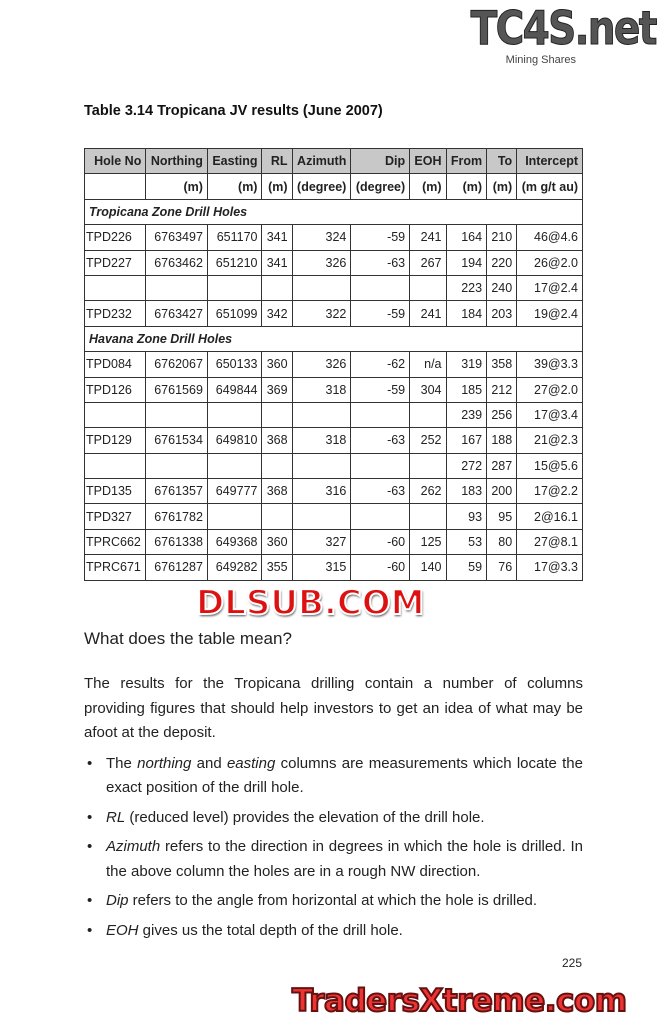 Image resolution: width=662 pixels, height=1024 pixels. Describe the element at coordinates (466, 440) in the screenshot. I see `table-cell: 167` at that location.